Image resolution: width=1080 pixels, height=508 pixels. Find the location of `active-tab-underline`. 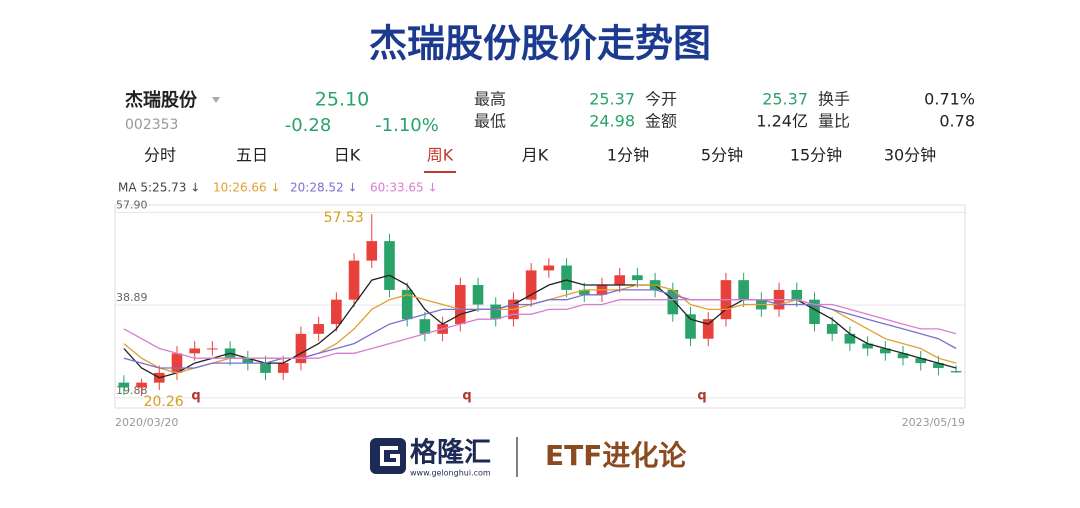

active-tab-underline is located at coordinates (440, 172).